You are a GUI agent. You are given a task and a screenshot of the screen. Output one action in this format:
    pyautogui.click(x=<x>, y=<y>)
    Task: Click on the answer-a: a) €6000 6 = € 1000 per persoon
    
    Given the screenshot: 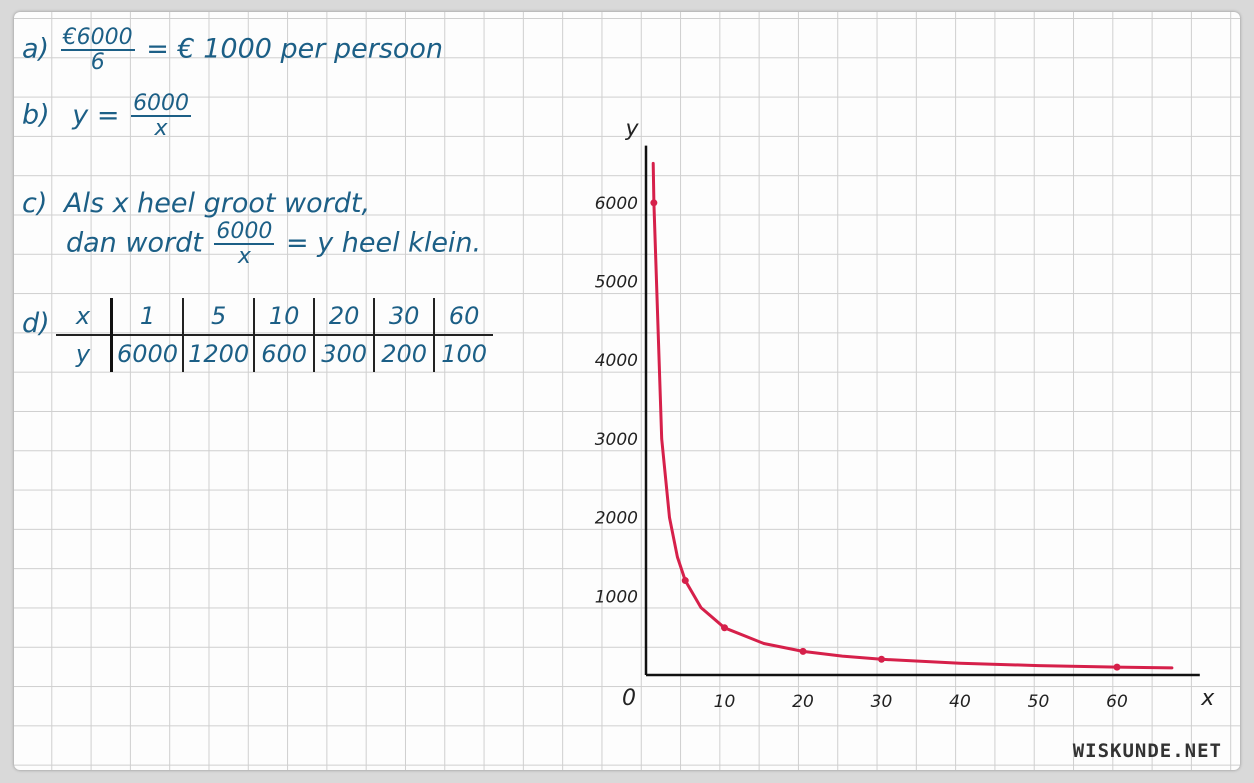 What is the action you would take?
    pyautogui.click(x=232, y=50)
    